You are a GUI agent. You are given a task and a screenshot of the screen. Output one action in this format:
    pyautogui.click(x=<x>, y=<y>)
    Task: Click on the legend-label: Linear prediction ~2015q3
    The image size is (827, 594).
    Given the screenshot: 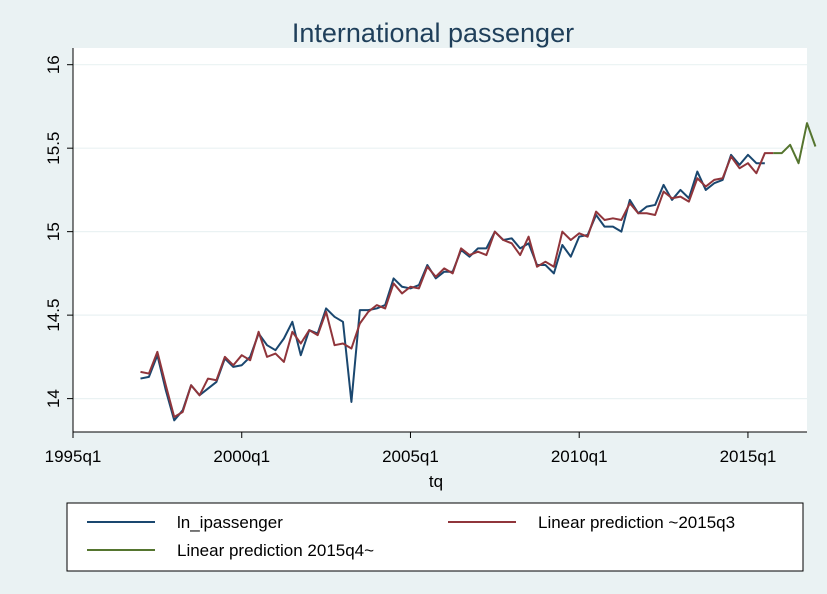 What is the action you would take?
    pyautogui.click(x=636, y=522)
    